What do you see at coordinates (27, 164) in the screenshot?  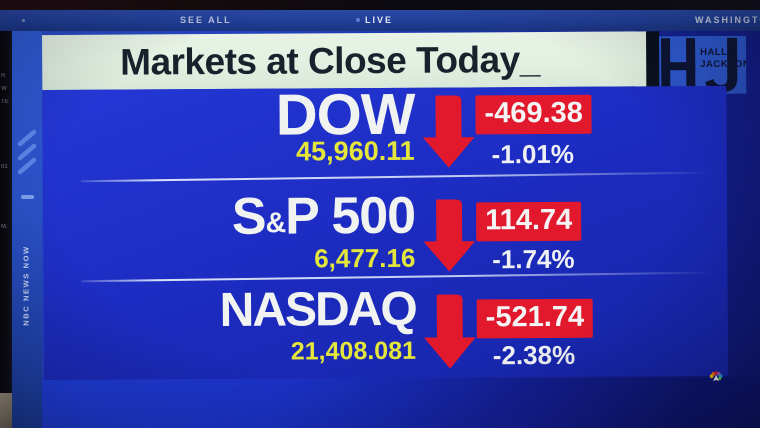 I see `nbc-news-now-slashes-icon` at bounding box center [27, 164].